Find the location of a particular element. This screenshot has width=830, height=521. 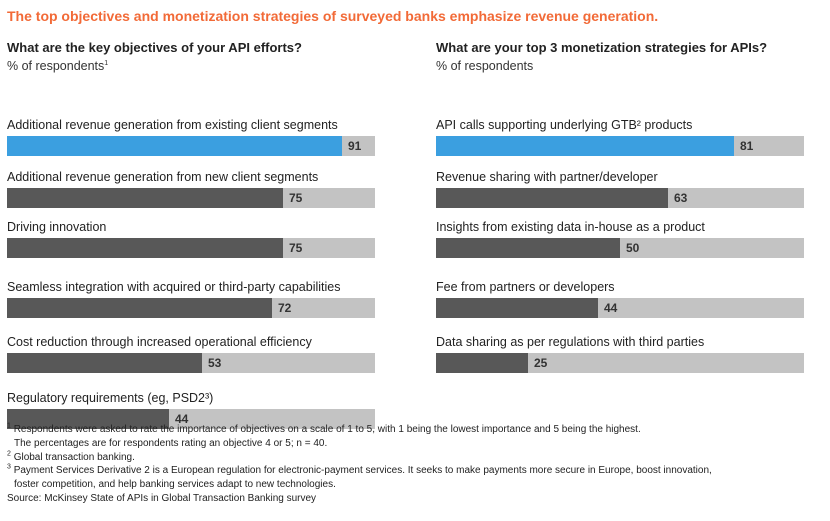

objective-bar-track: 44 is located at coordinates (191, 419).